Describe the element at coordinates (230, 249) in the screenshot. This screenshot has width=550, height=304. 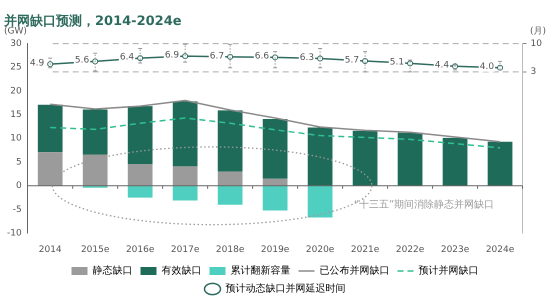
I see `x-tick-label: 2018e` at that location.